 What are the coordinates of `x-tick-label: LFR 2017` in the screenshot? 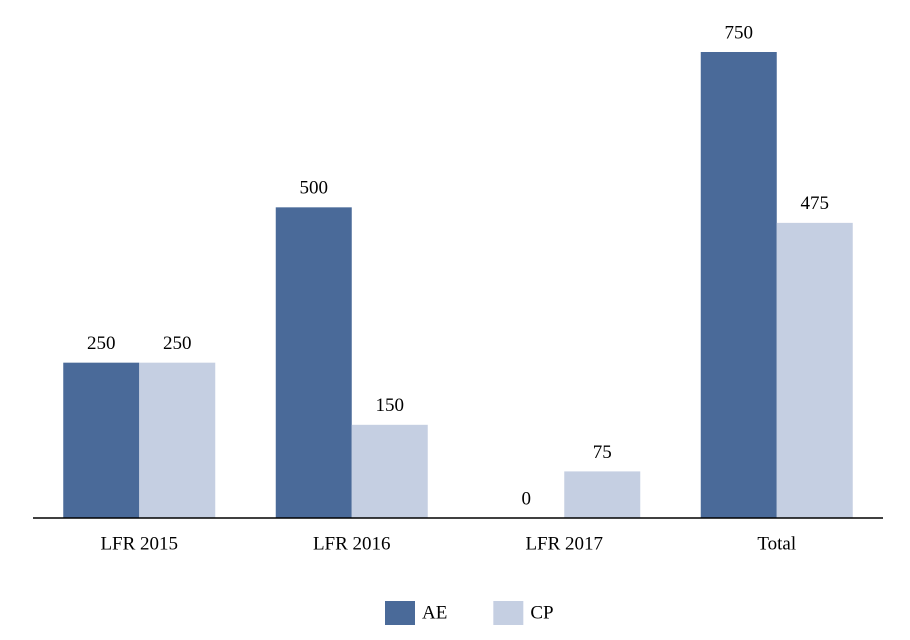 It's located at (564, 543).